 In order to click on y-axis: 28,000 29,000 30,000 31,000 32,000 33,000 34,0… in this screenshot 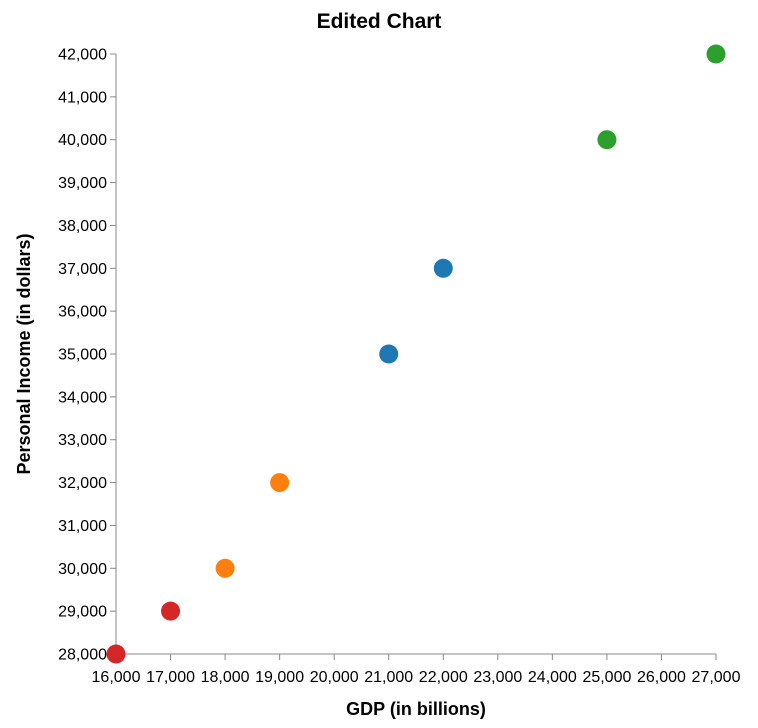, I will do `click(87, 355)`.